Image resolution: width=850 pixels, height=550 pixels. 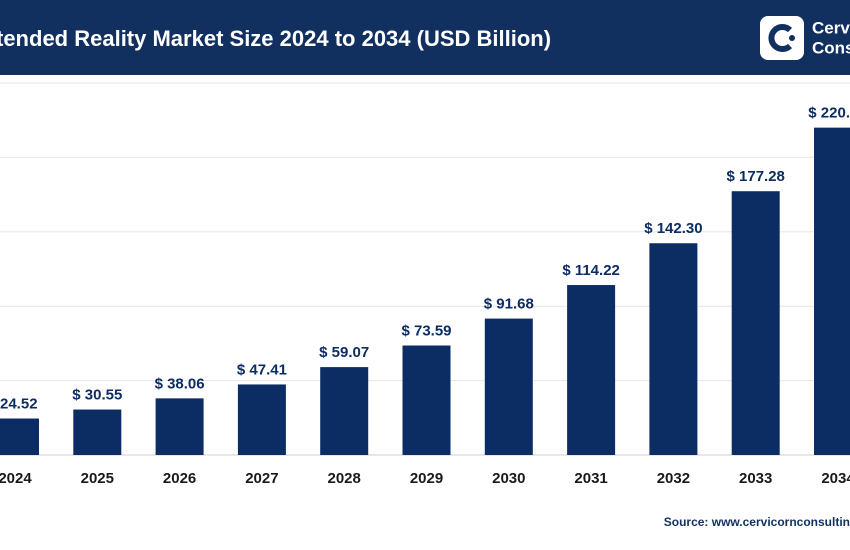 I want to click on x-tick-label: 2033, so click(x=755, y=478).